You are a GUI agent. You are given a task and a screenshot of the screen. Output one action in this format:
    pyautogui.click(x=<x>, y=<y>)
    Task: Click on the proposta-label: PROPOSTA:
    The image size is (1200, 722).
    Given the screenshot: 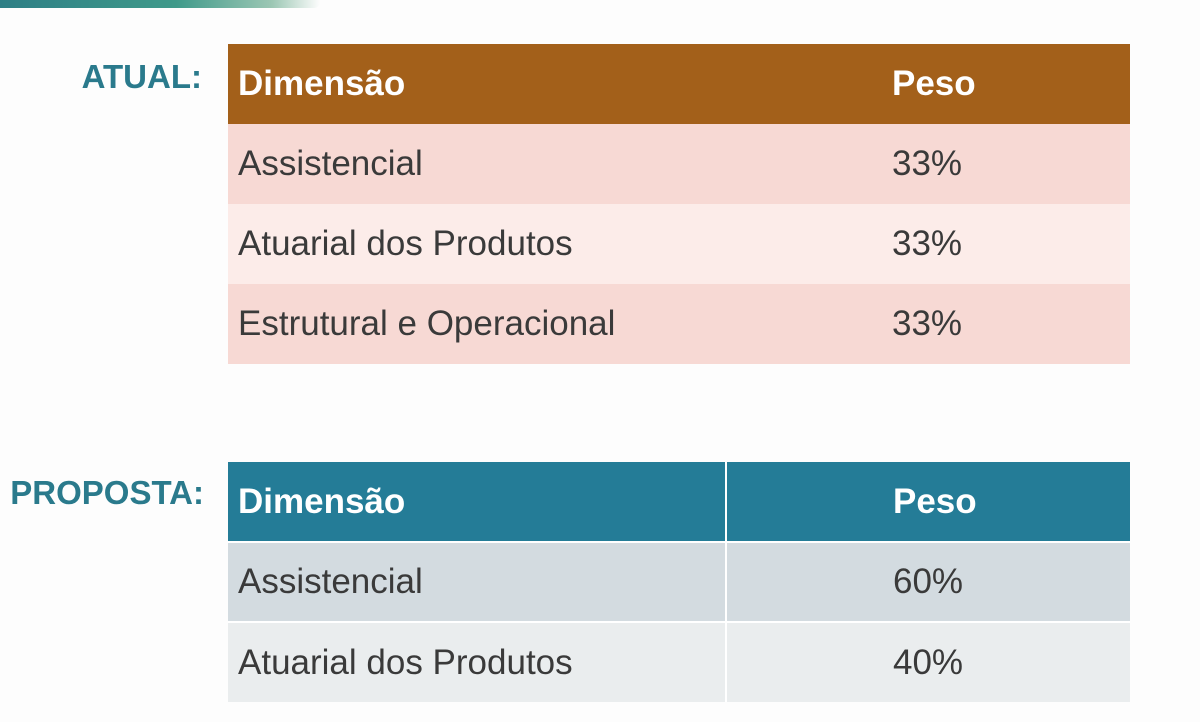 What is the action you would take?
    pyautogui.click(x=107, y=492)
    